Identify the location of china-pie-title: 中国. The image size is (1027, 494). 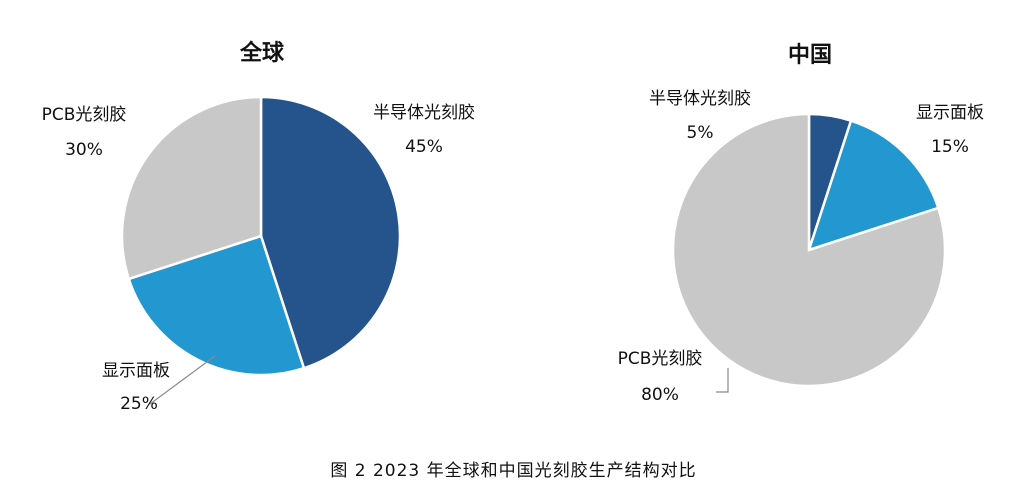
(810, 55).